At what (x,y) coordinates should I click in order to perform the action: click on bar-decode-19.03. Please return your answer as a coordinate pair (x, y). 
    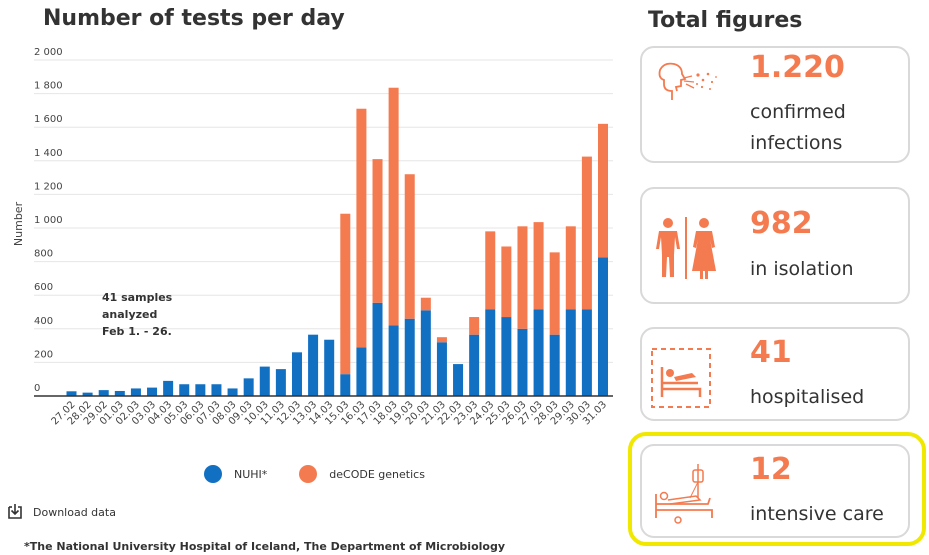
    Looking at the image, I should click on (409, 246).